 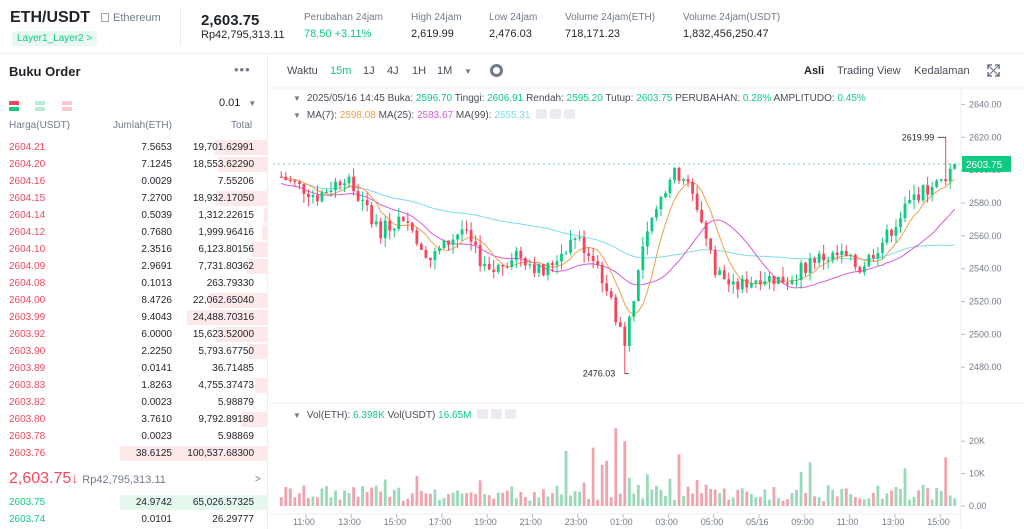 What do you see at coordinates (393, 71) in the screenshot?
I see `tab-4j: 4J` at bounding box center [393, 71].